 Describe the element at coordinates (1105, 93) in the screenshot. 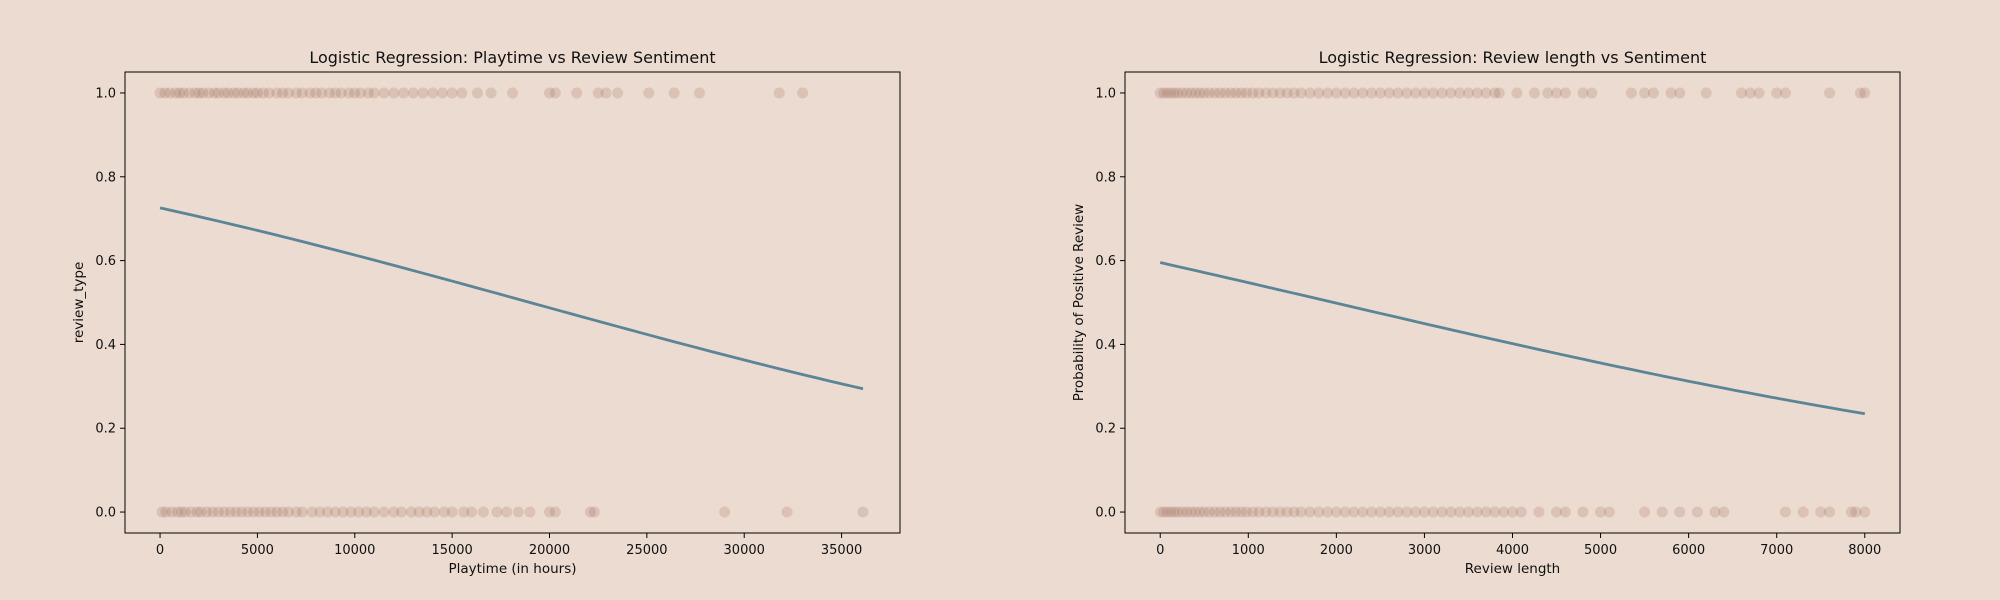

I see `y-tick-label: 1.0` at that location.